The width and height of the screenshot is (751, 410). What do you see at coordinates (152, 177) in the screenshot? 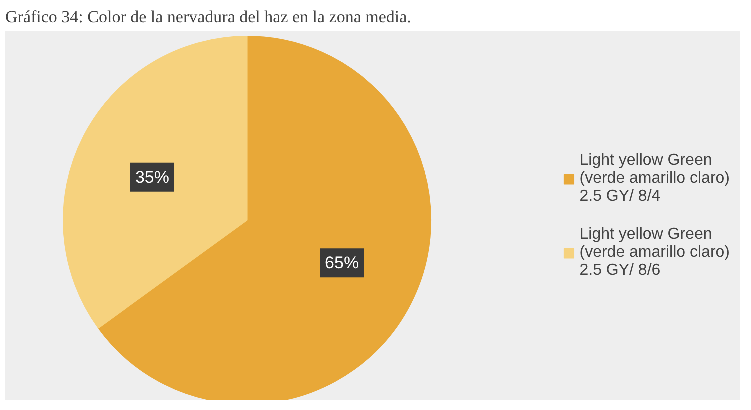
I see `data-label: 35%` at bounding box center [152, 177].